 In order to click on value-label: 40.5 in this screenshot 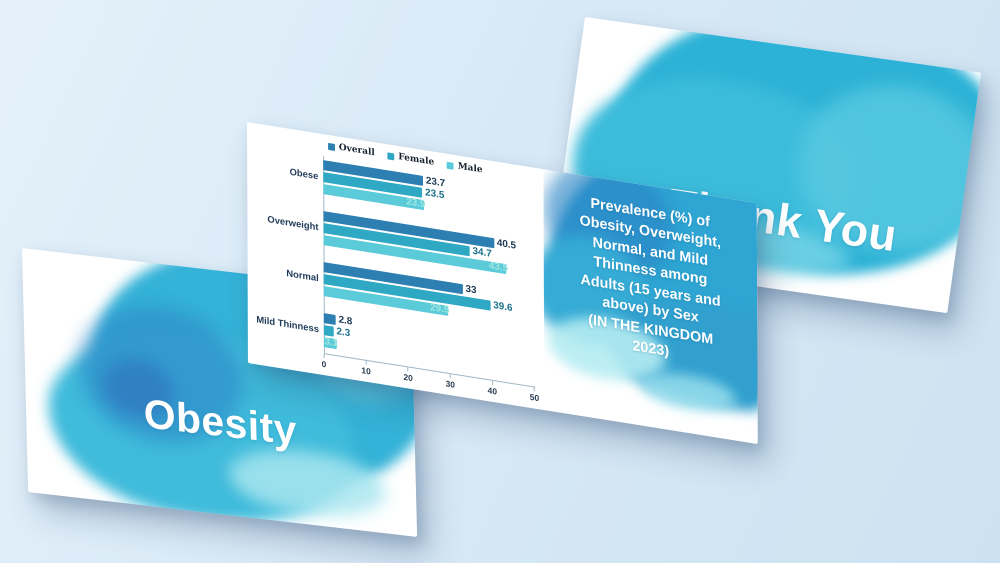, I will do `click(506, 244)`.